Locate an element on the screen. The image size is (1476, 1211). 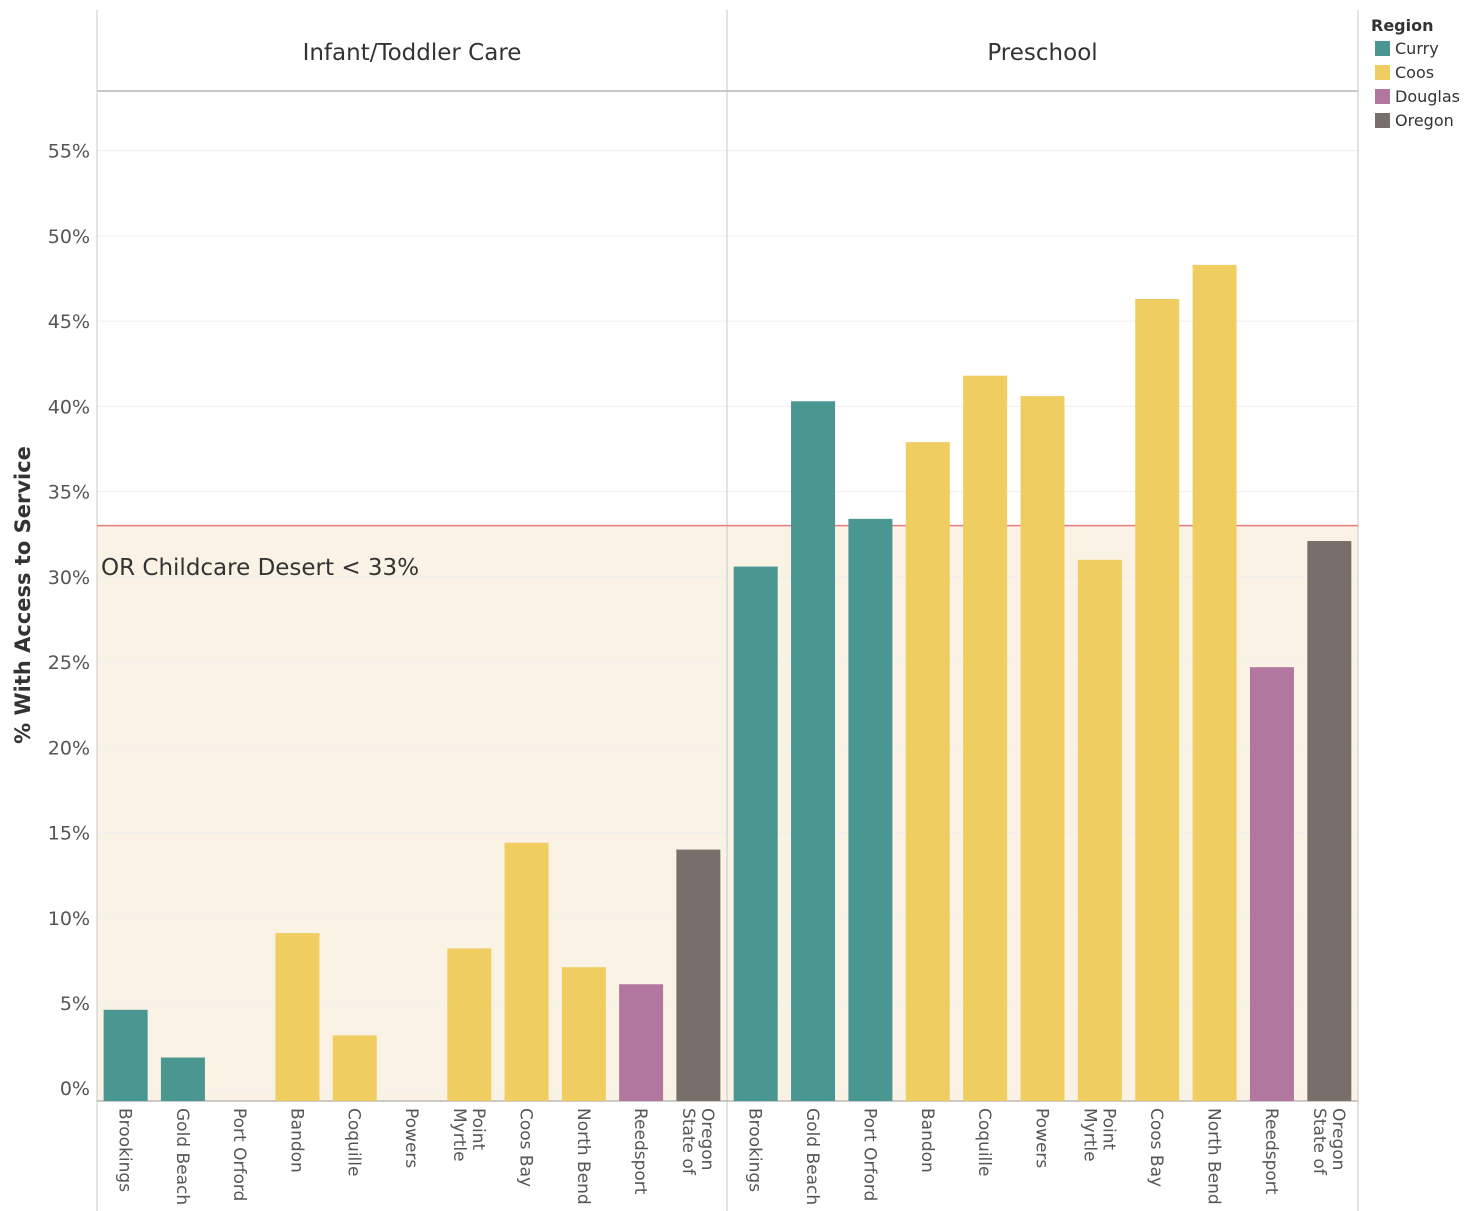
y-tick-label: 10% is located at coordinates (69, 919).